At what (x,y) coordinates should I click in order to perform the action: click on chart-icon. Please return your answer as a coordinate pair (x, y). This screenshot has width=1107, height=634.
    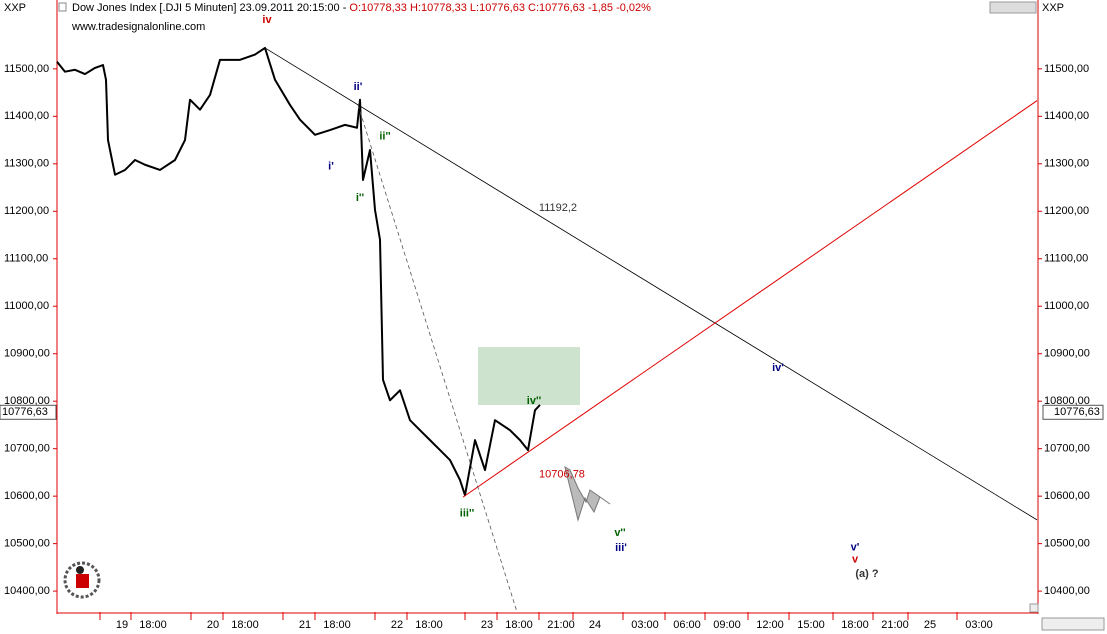
    Looking at the image, I should click on (62, 7).